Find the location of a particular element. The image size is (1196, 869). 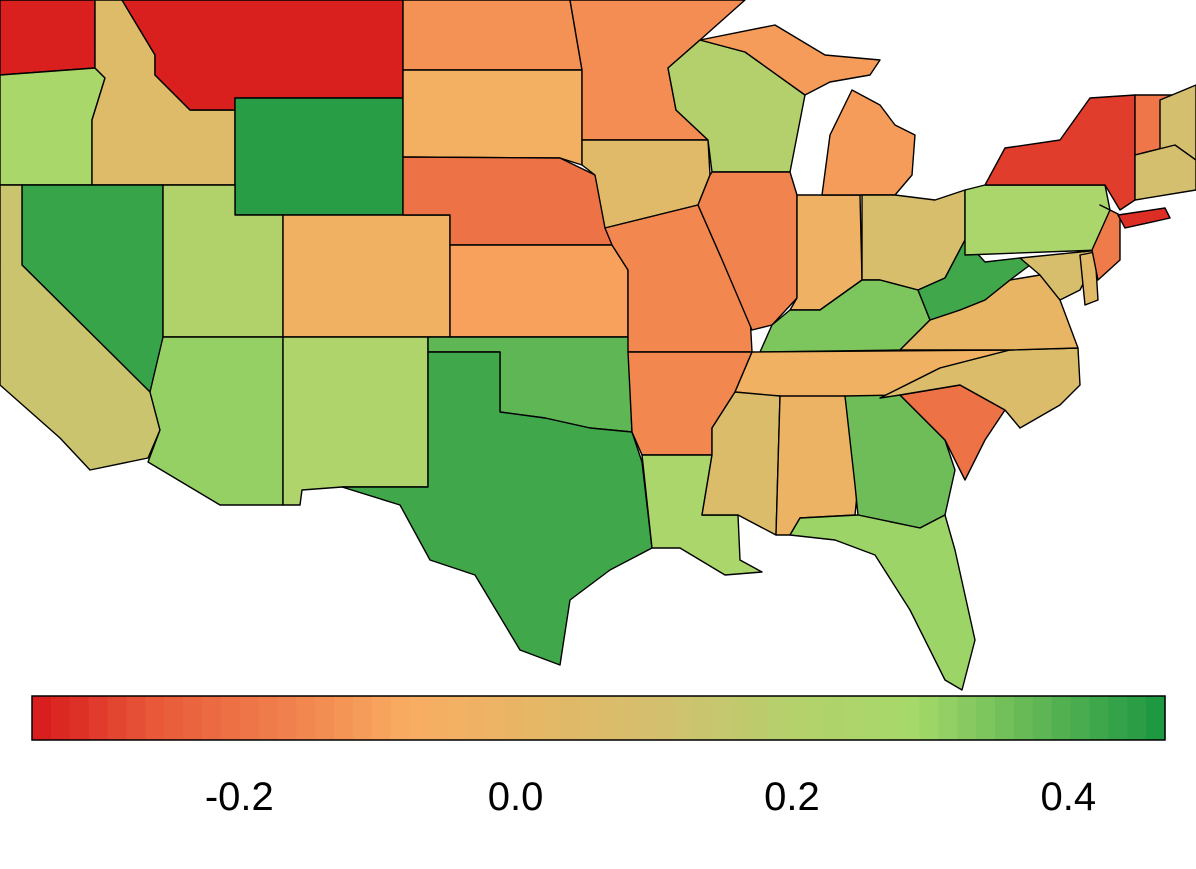

state-nm is located at coordinates (355, 421).